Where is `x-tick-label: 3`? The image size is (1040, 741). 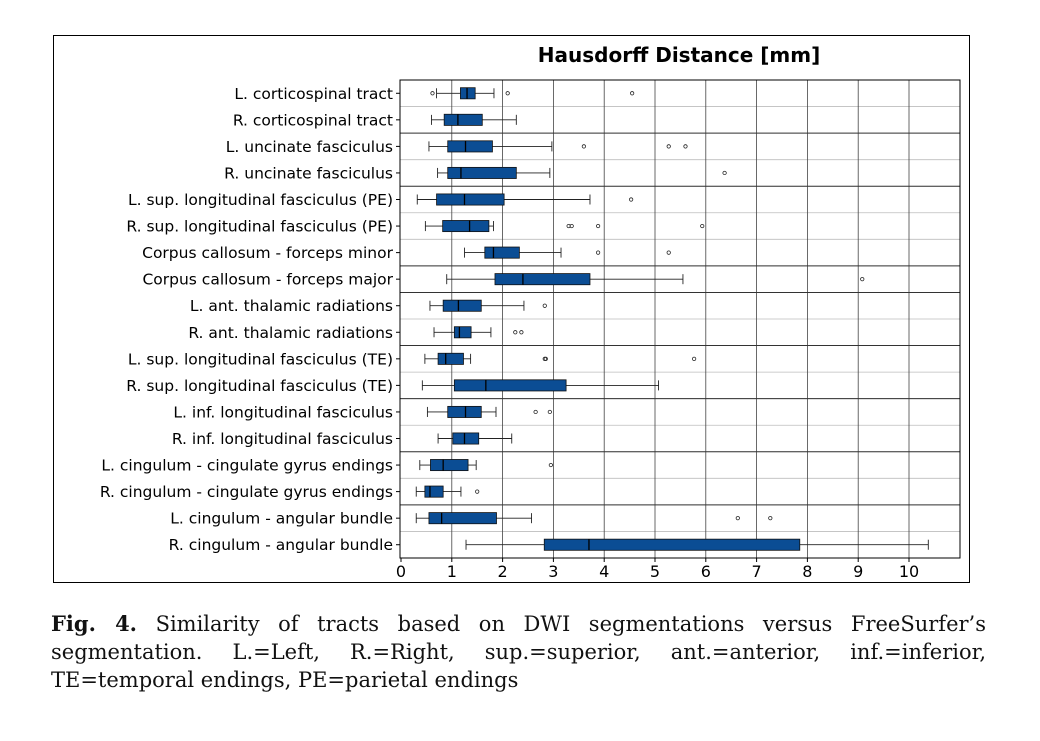
x-tick-label: 3 is located at coordinates (553, 571).